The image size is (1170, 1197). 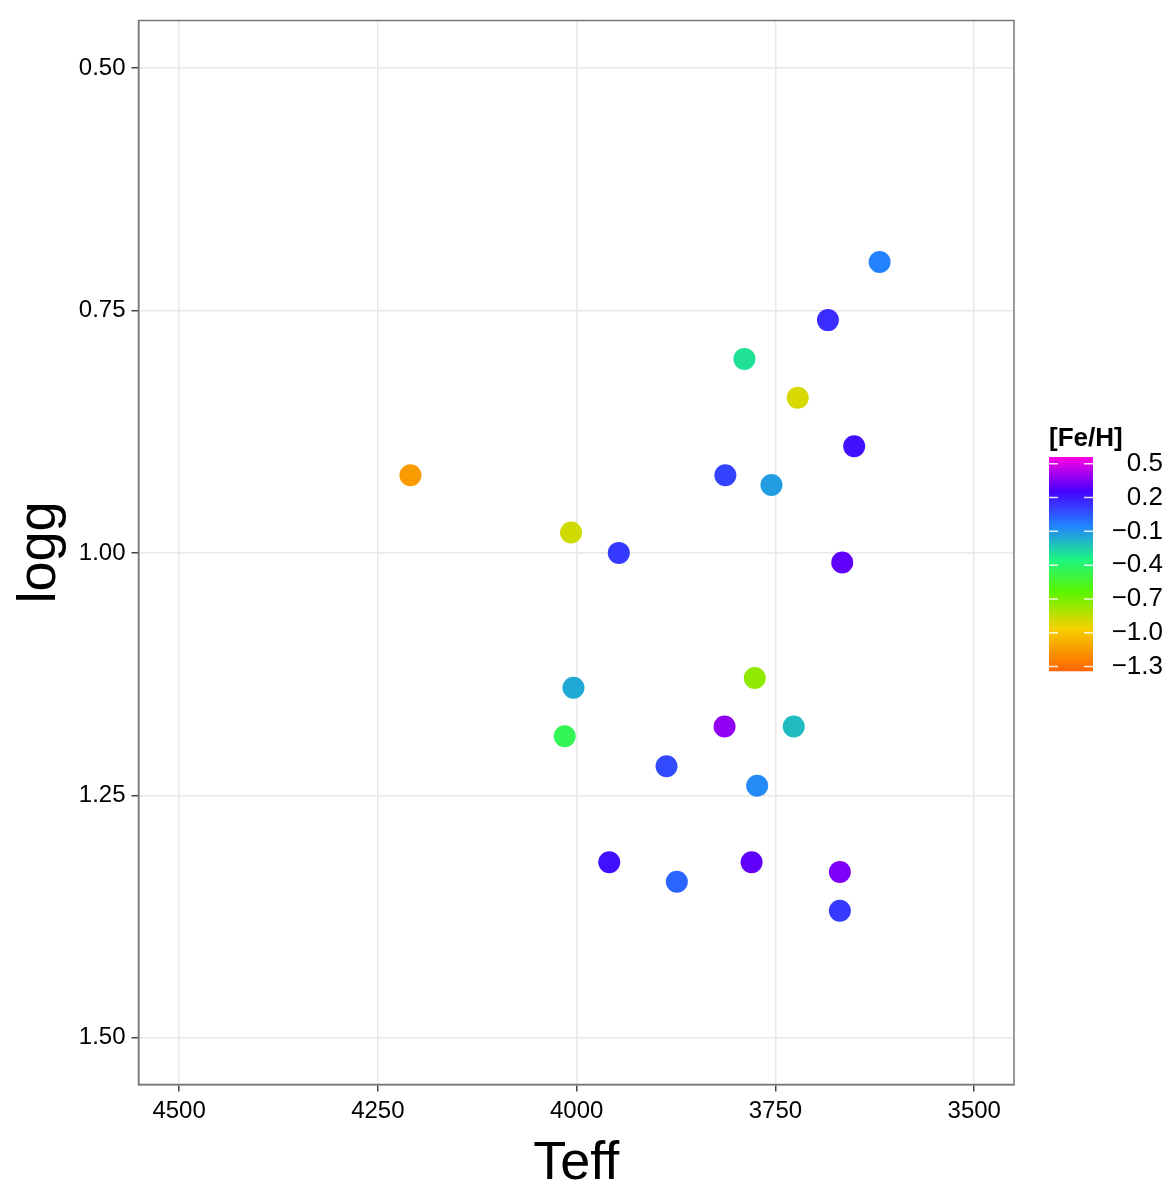 I want to click on color-bar-label: −1.3, so click(x=1137, y=664).